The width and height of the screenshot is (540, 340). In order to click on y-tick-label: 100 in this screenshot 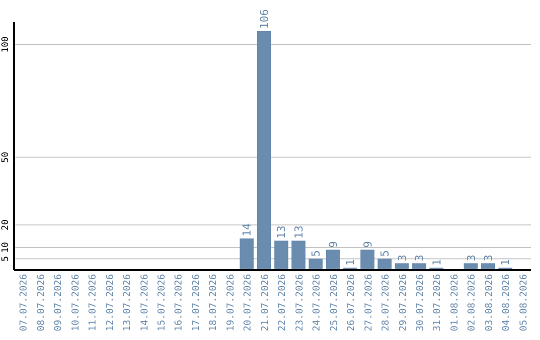, I will do `click(6, 44)`.